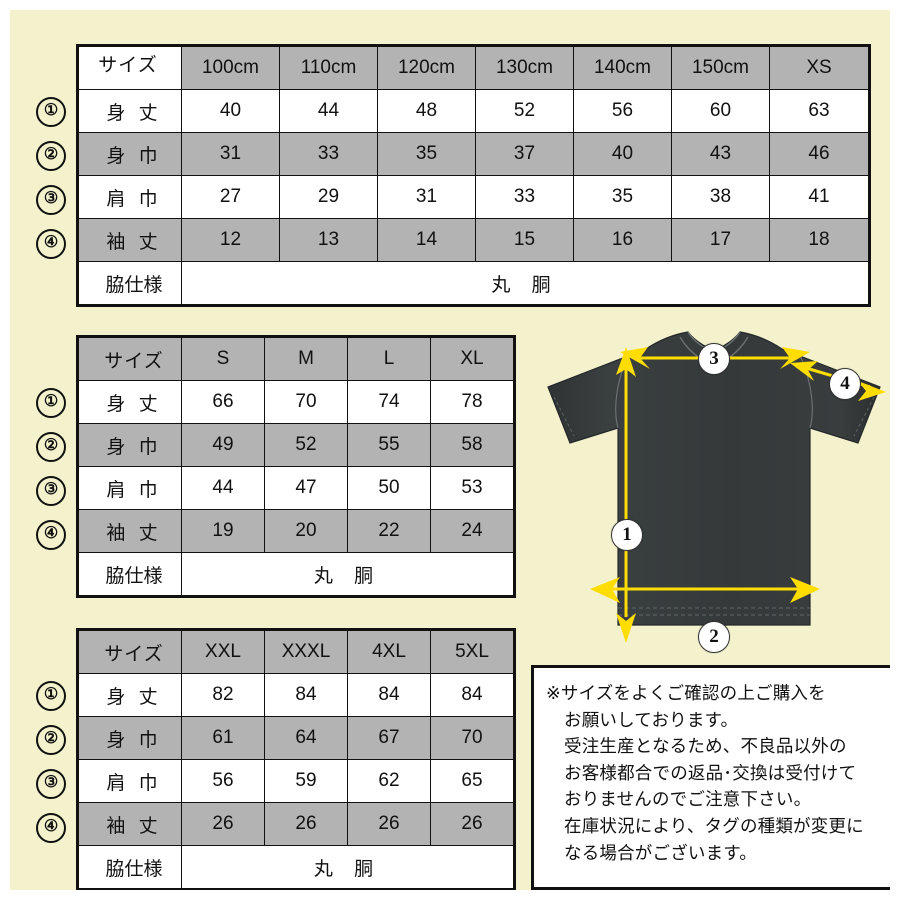 This screenshot has height=900, width=900. Describe the element at coordinates (819, 154) in the screenshot. I see `cell: 46` at that location.